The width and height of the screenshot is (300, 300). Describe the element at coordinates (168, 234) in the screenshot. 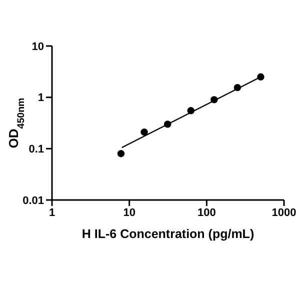

I see `x-axis-title: H IL-6 Concentration (pg/mL)` at that location.